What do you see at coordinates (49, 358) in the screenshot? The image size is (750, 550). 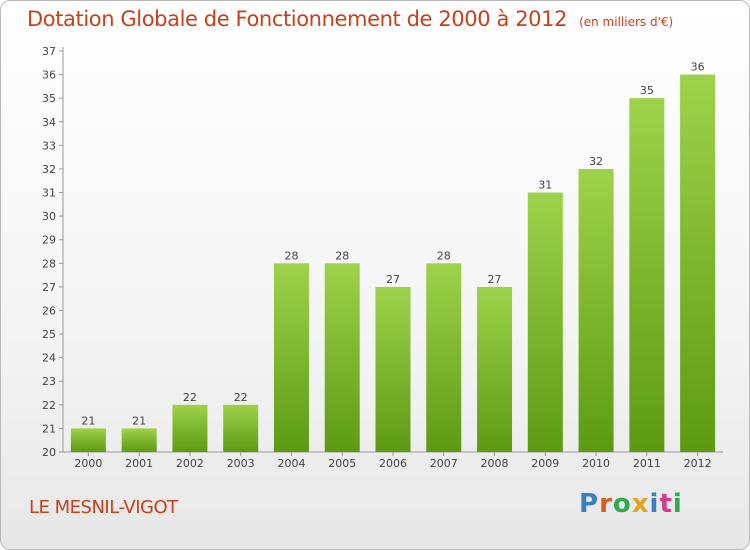 I see `y-tick-label: 24` at bounding box center [49, 358].